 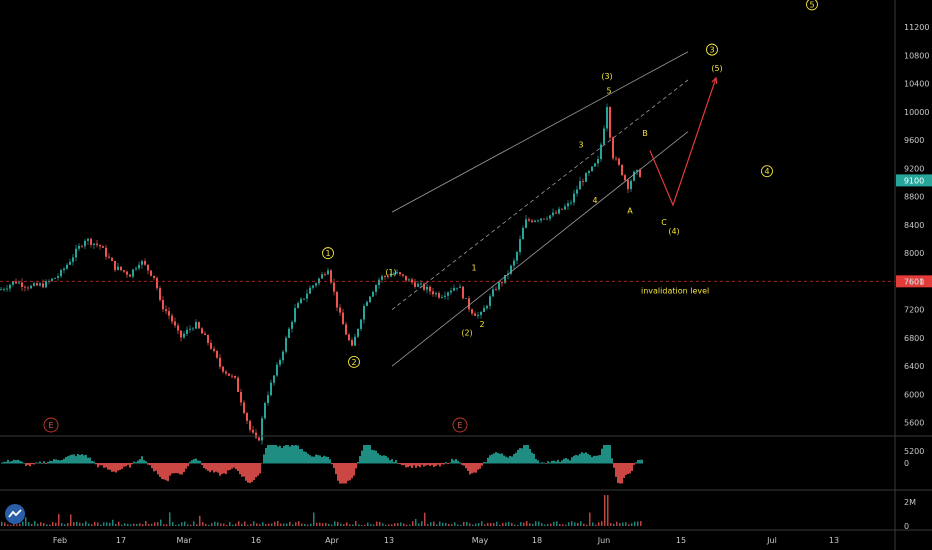 What do you see at coordinates (766, 171) in the screenshot?
I see `wave-label: 4` at bounding box center [766, 171].